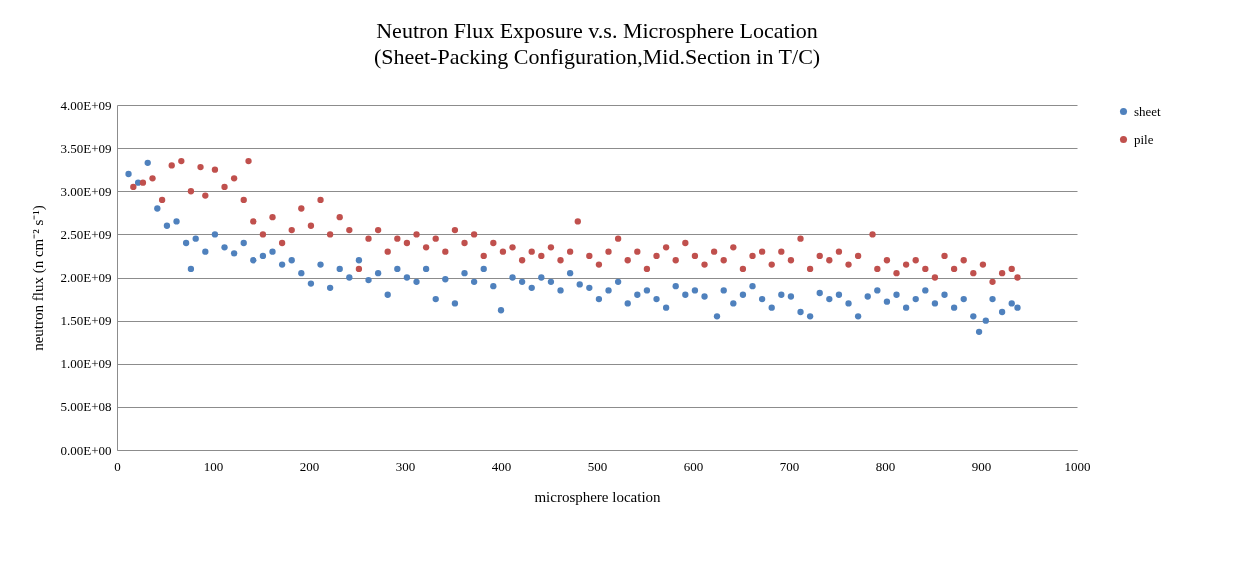 This screenshot has width=1245, height=578. Describe the element at coordinates (39, 278) in the screenshot. I see `y-axis-title: neutron flux (n cm⁻² s⁻¹)` at that location.